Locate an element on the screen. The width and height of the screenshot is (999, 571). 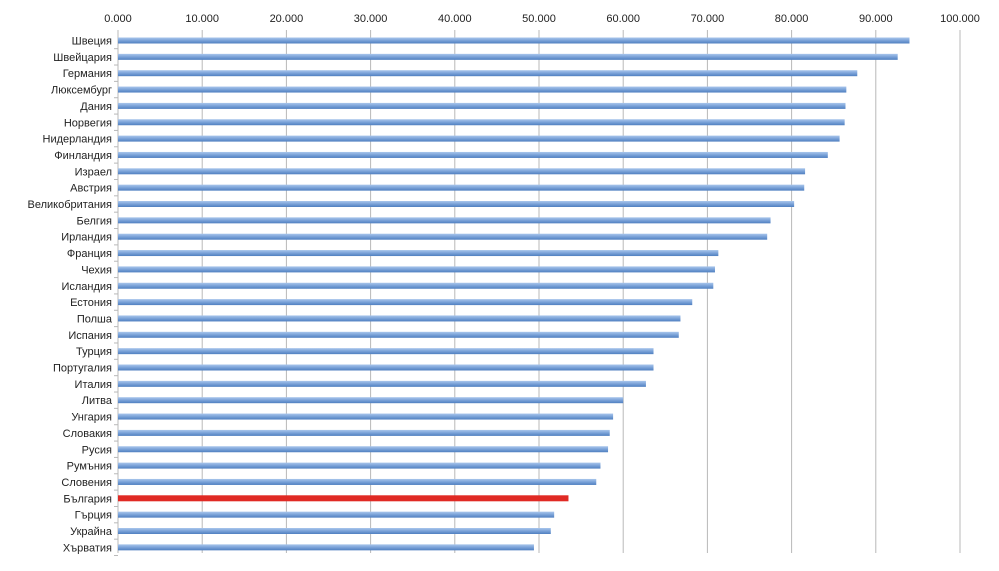
category-label: Швеция is located at coordinates (92, 42).